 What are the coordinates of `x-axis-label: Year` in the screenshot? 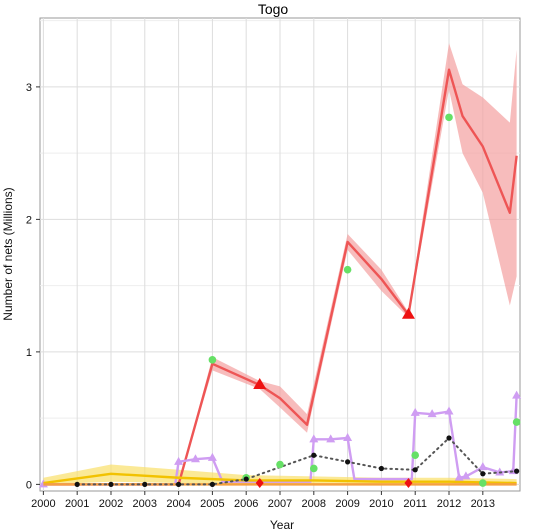 It's located at (282, 524).